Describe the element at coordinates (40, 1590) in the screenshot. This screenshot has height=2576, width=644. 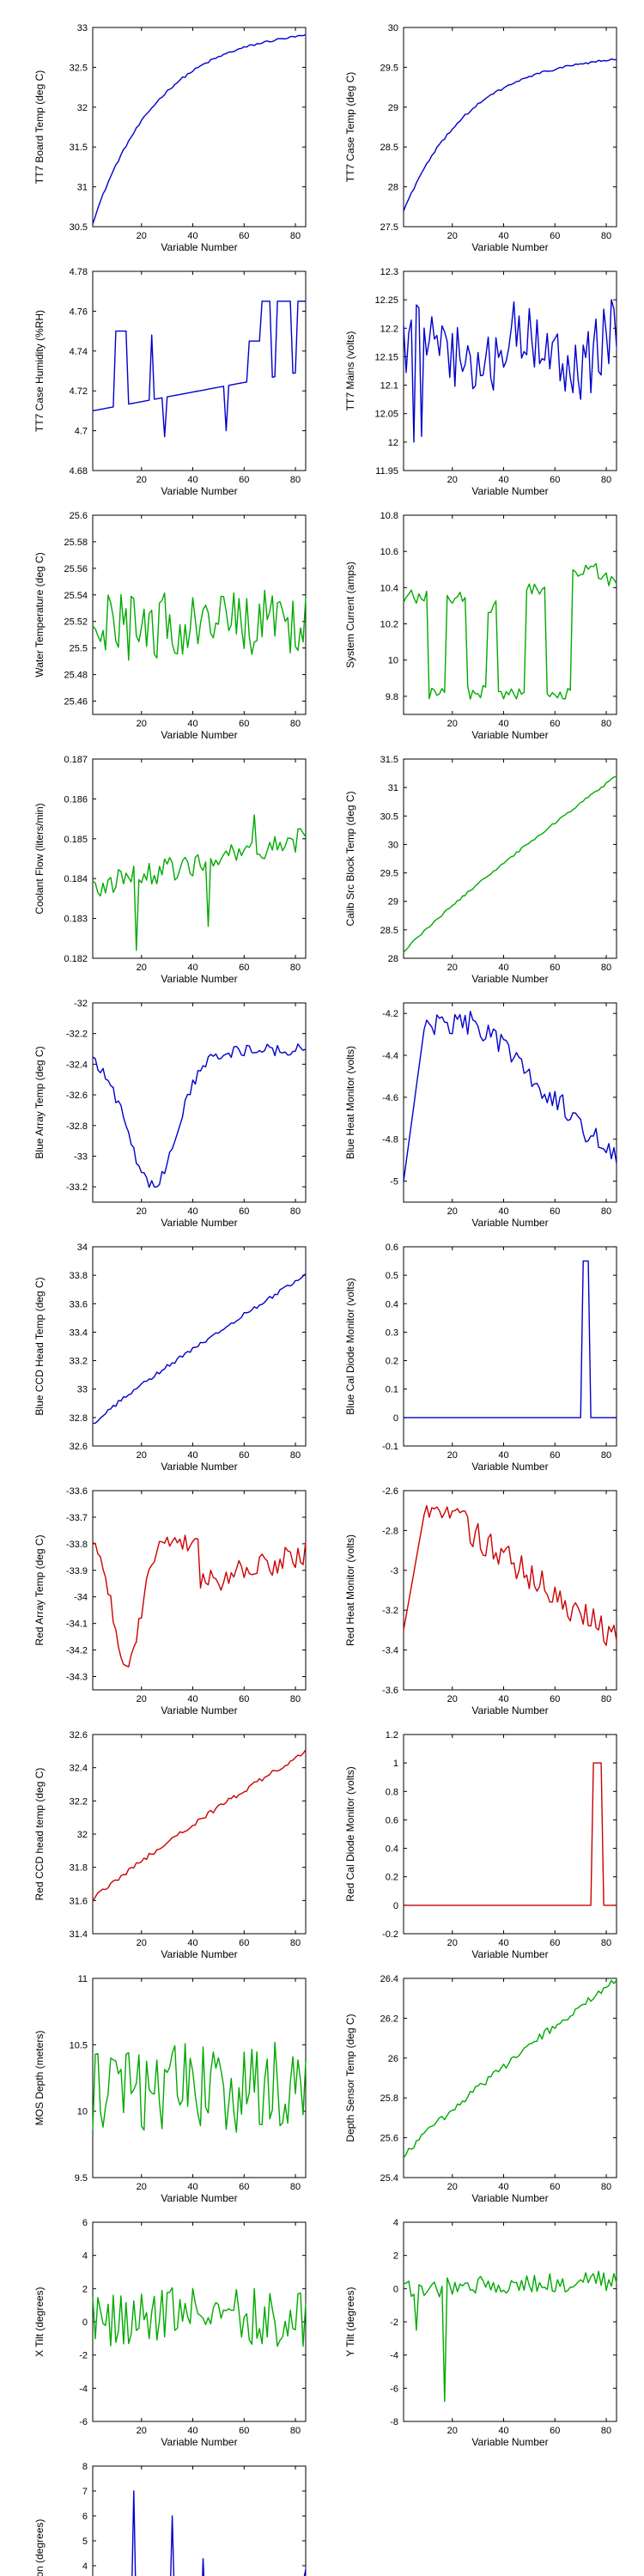
I see `y-axis-label: Red Array Temp (deg C)` at that location.